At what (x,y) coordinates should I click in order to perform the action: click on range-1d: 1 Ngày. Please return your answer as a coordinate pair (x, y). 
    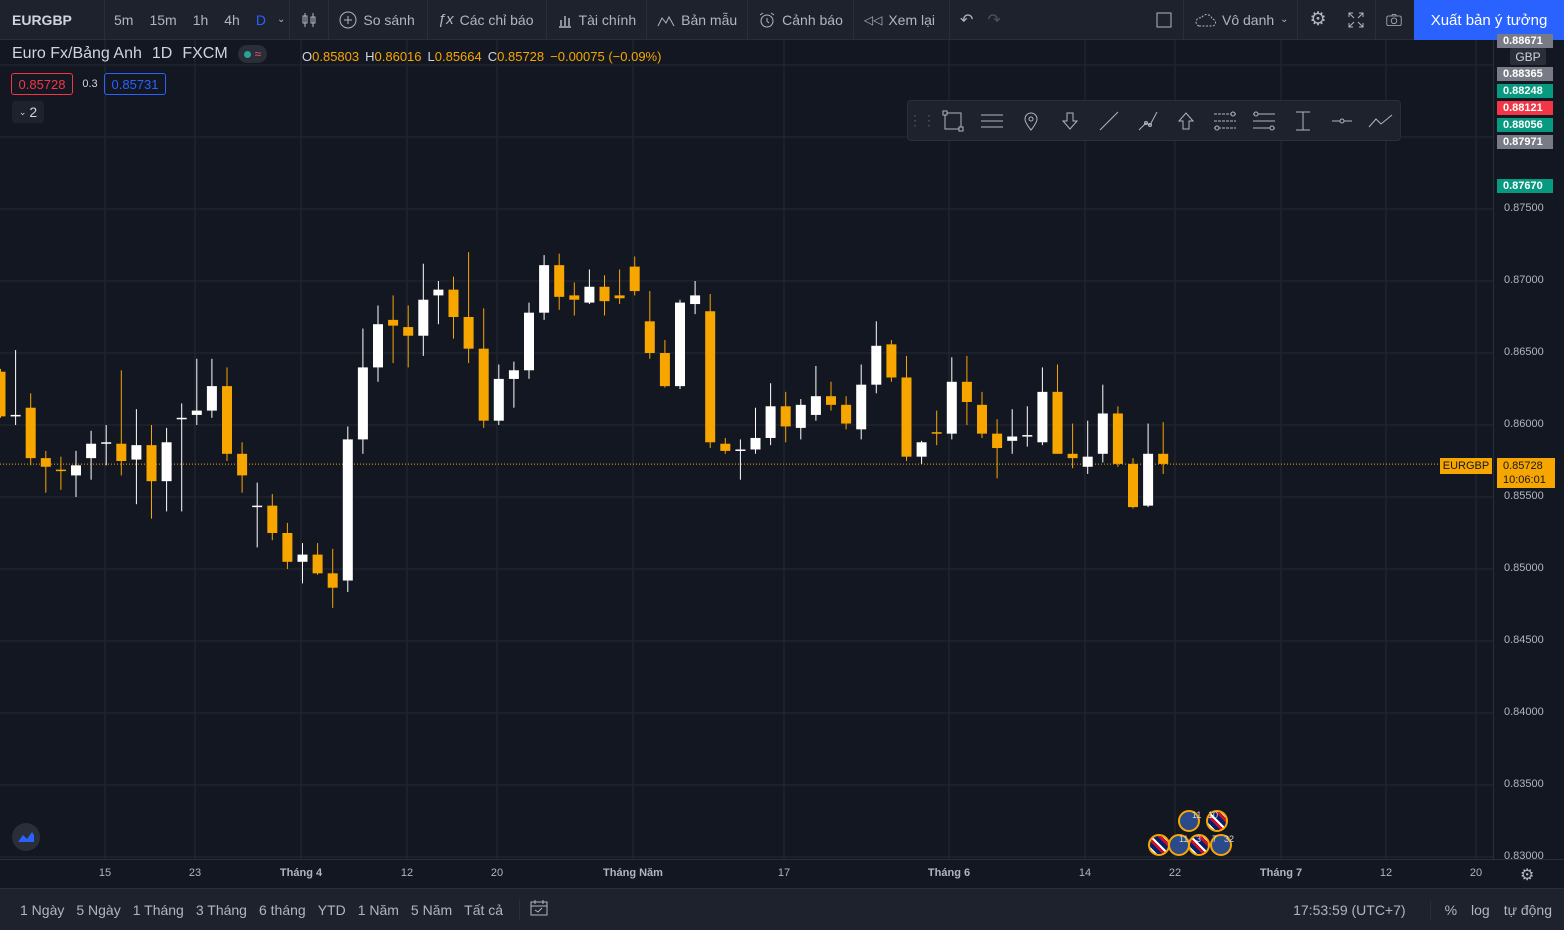
    Looking at the image, I should click on (42, 909).